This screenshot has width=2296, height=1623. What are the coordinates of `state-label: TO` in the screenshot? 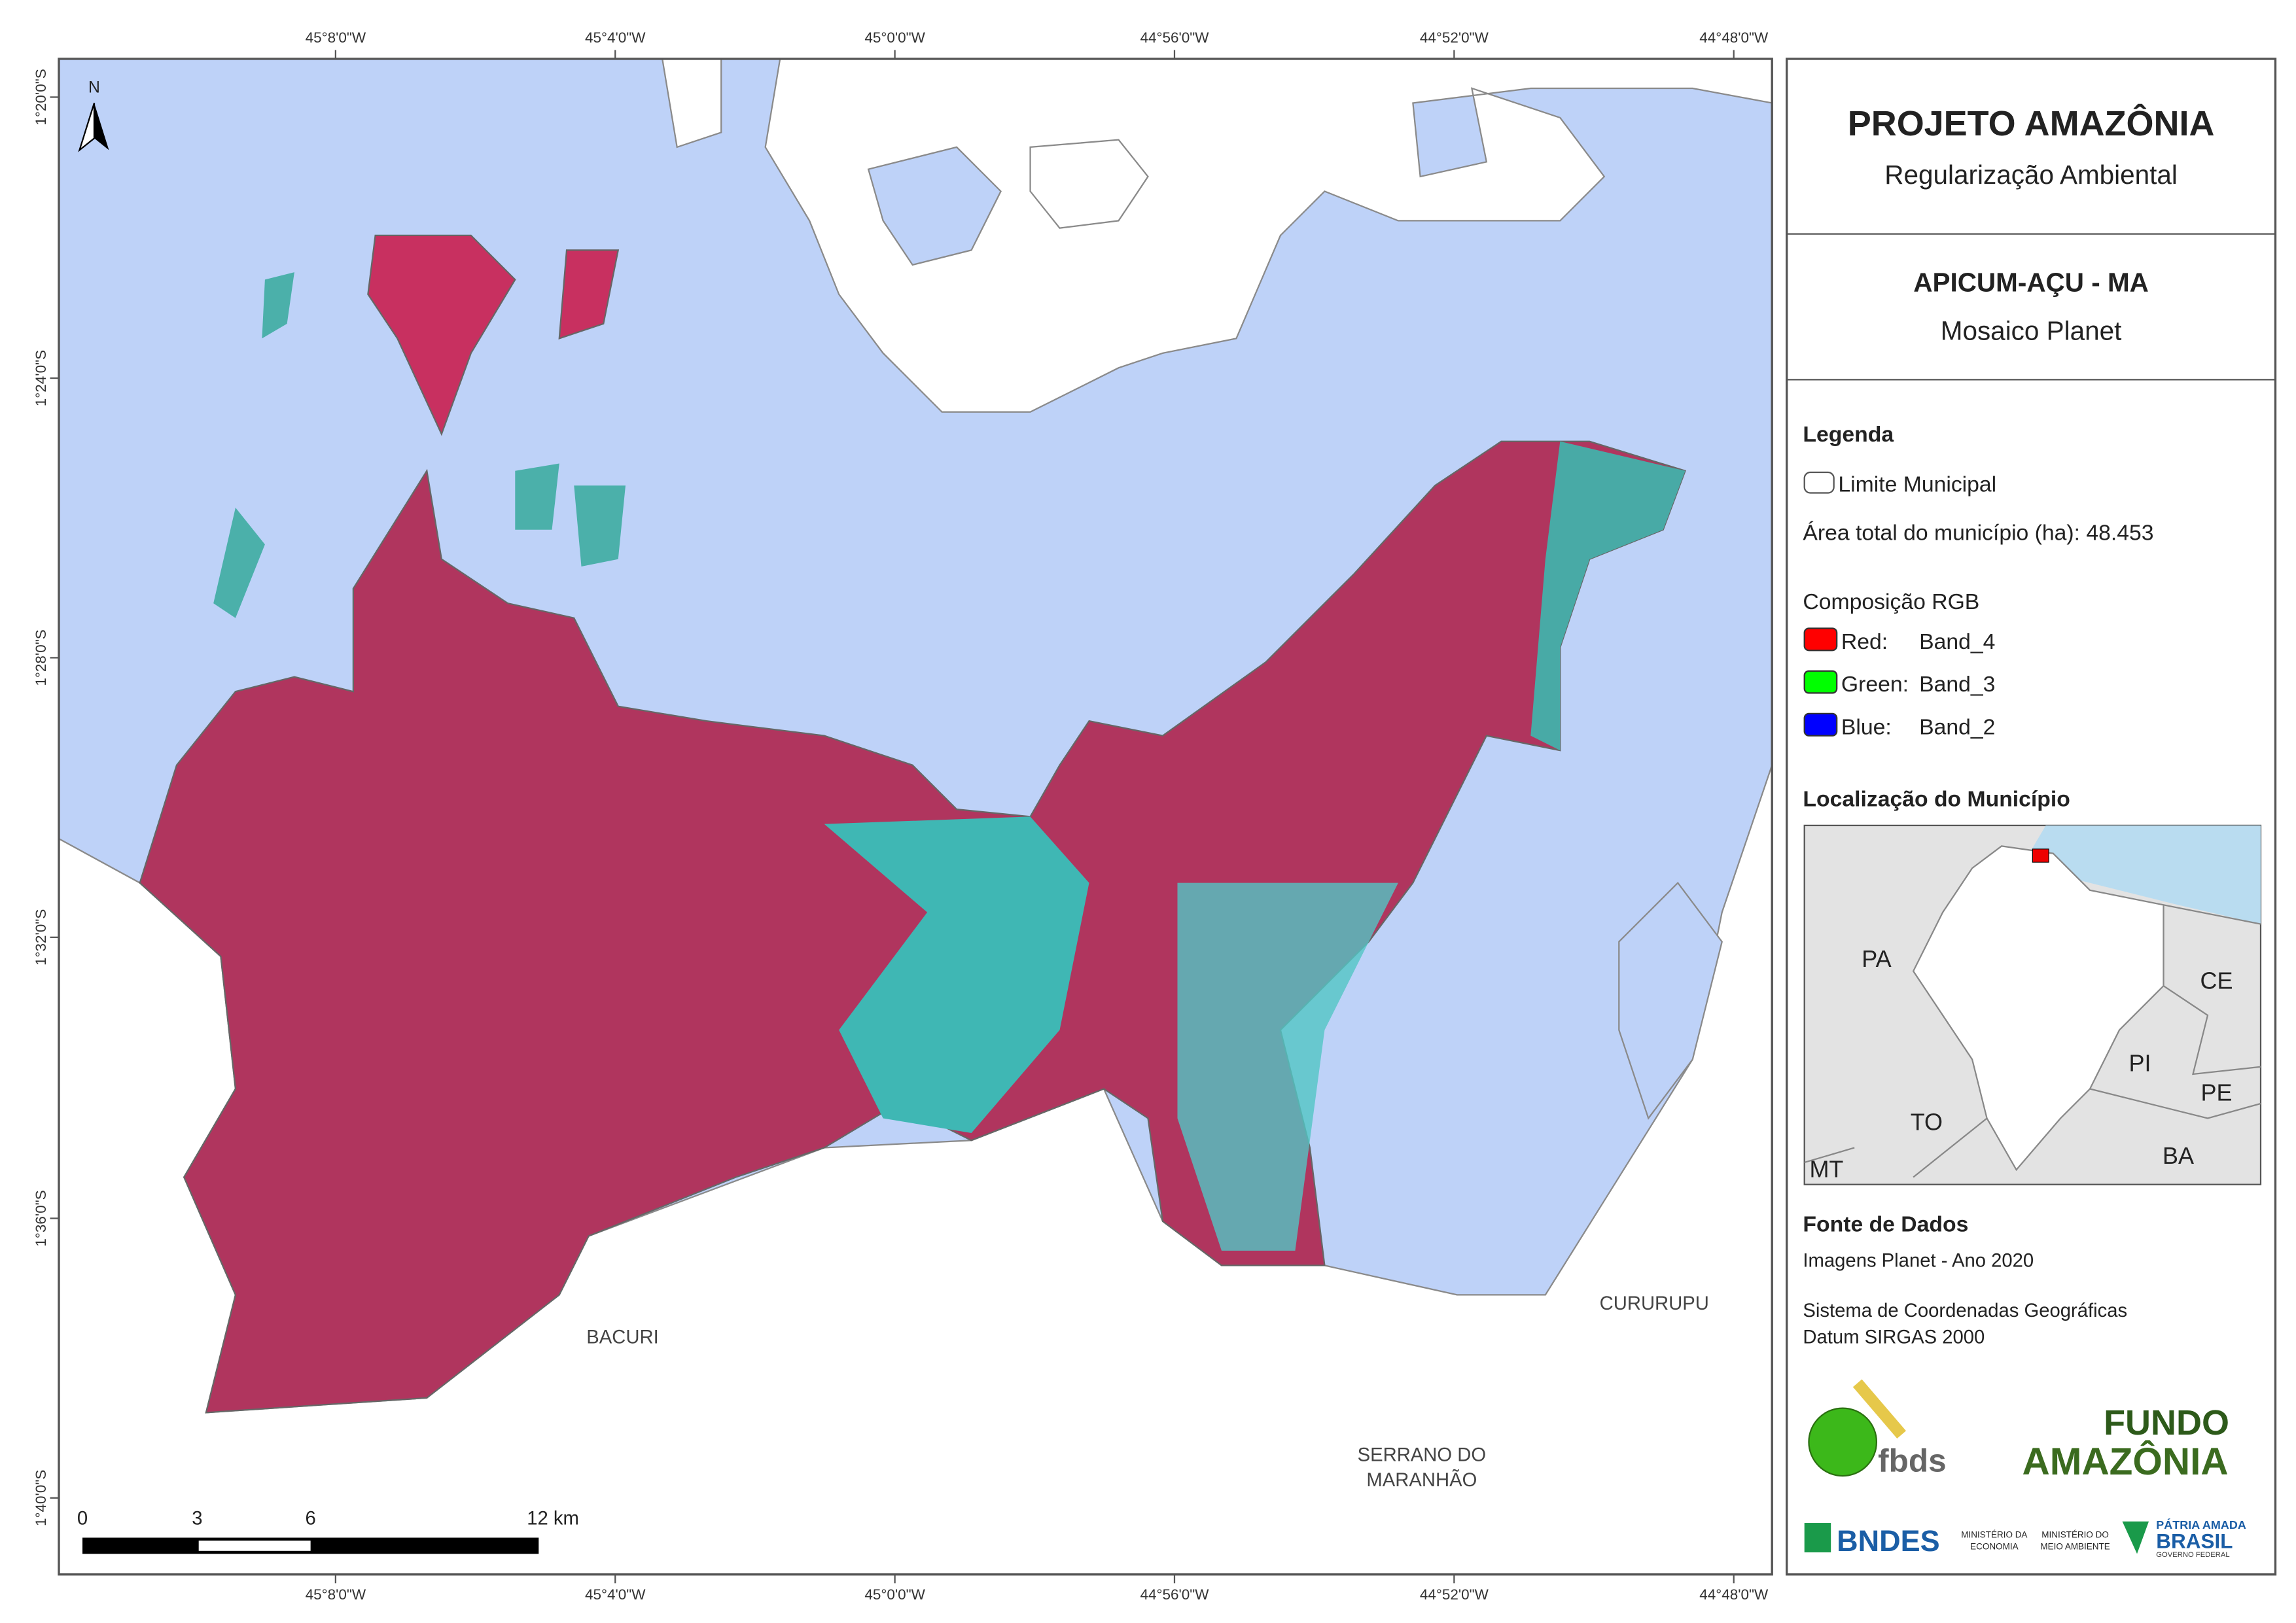 It's located at (1927, 1121).